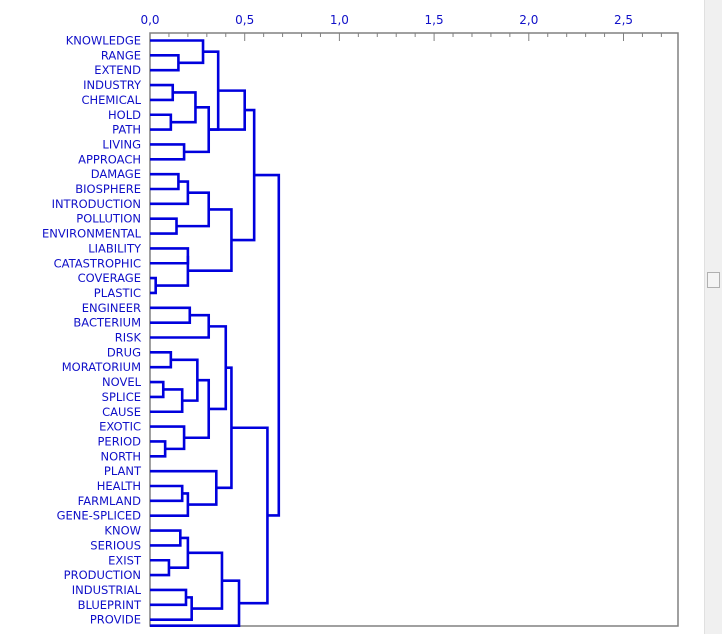 This screenshot has width=722, height=634. I want to click on leaf-label-know: KNOW, so click(122, 531).